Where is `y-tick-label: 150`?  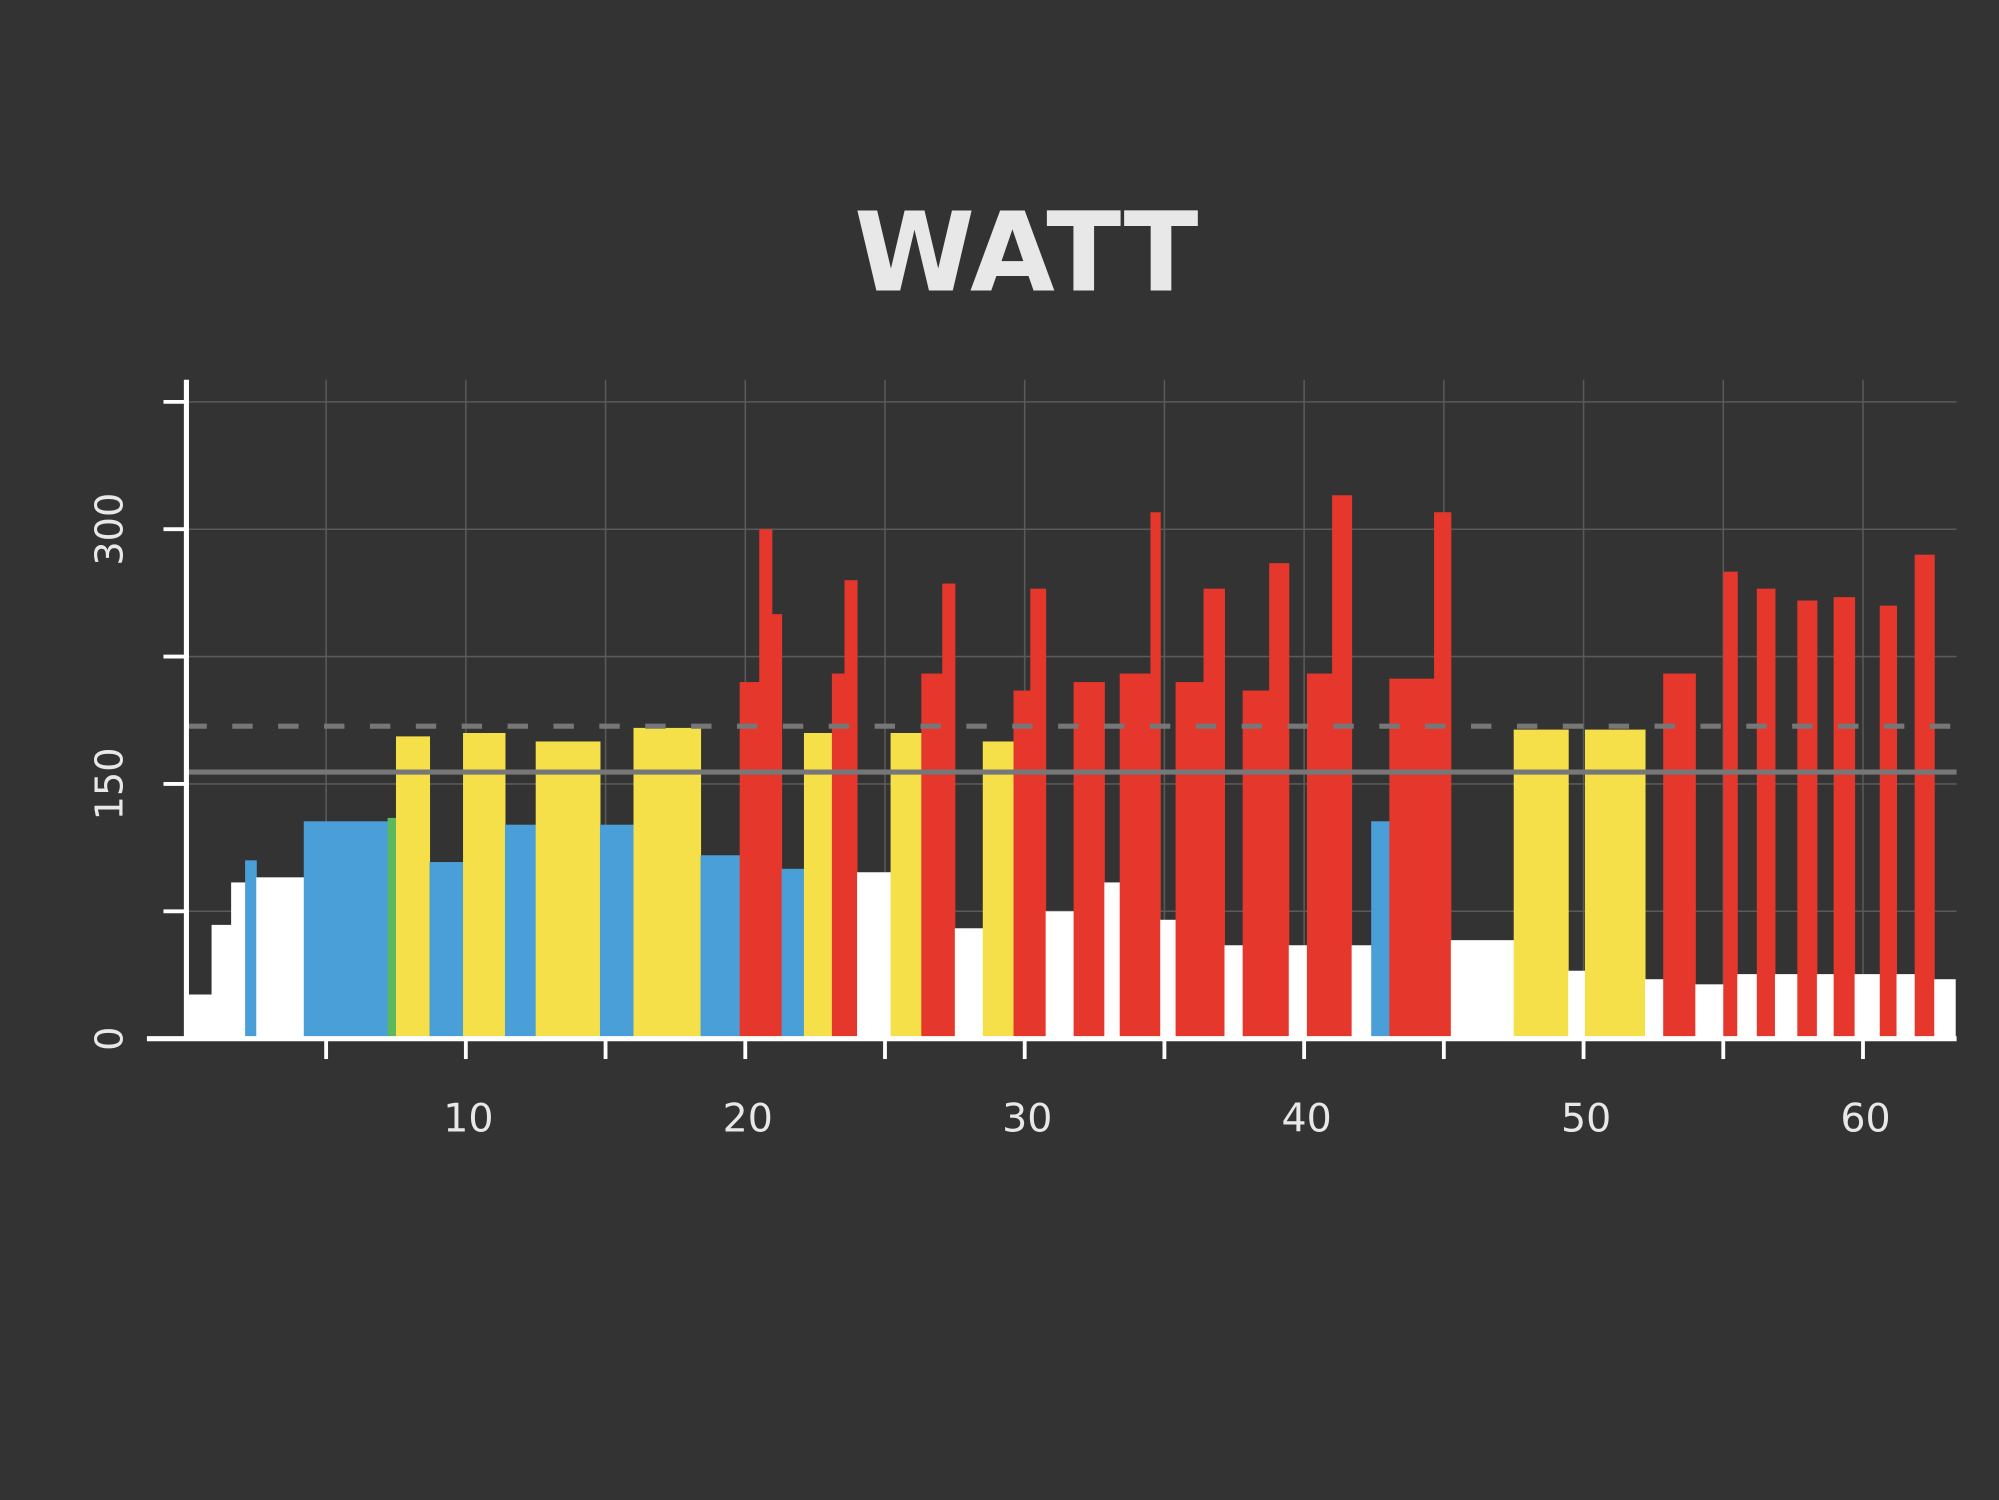 y-tick-label: 150 is located at coordinates (111, 783).